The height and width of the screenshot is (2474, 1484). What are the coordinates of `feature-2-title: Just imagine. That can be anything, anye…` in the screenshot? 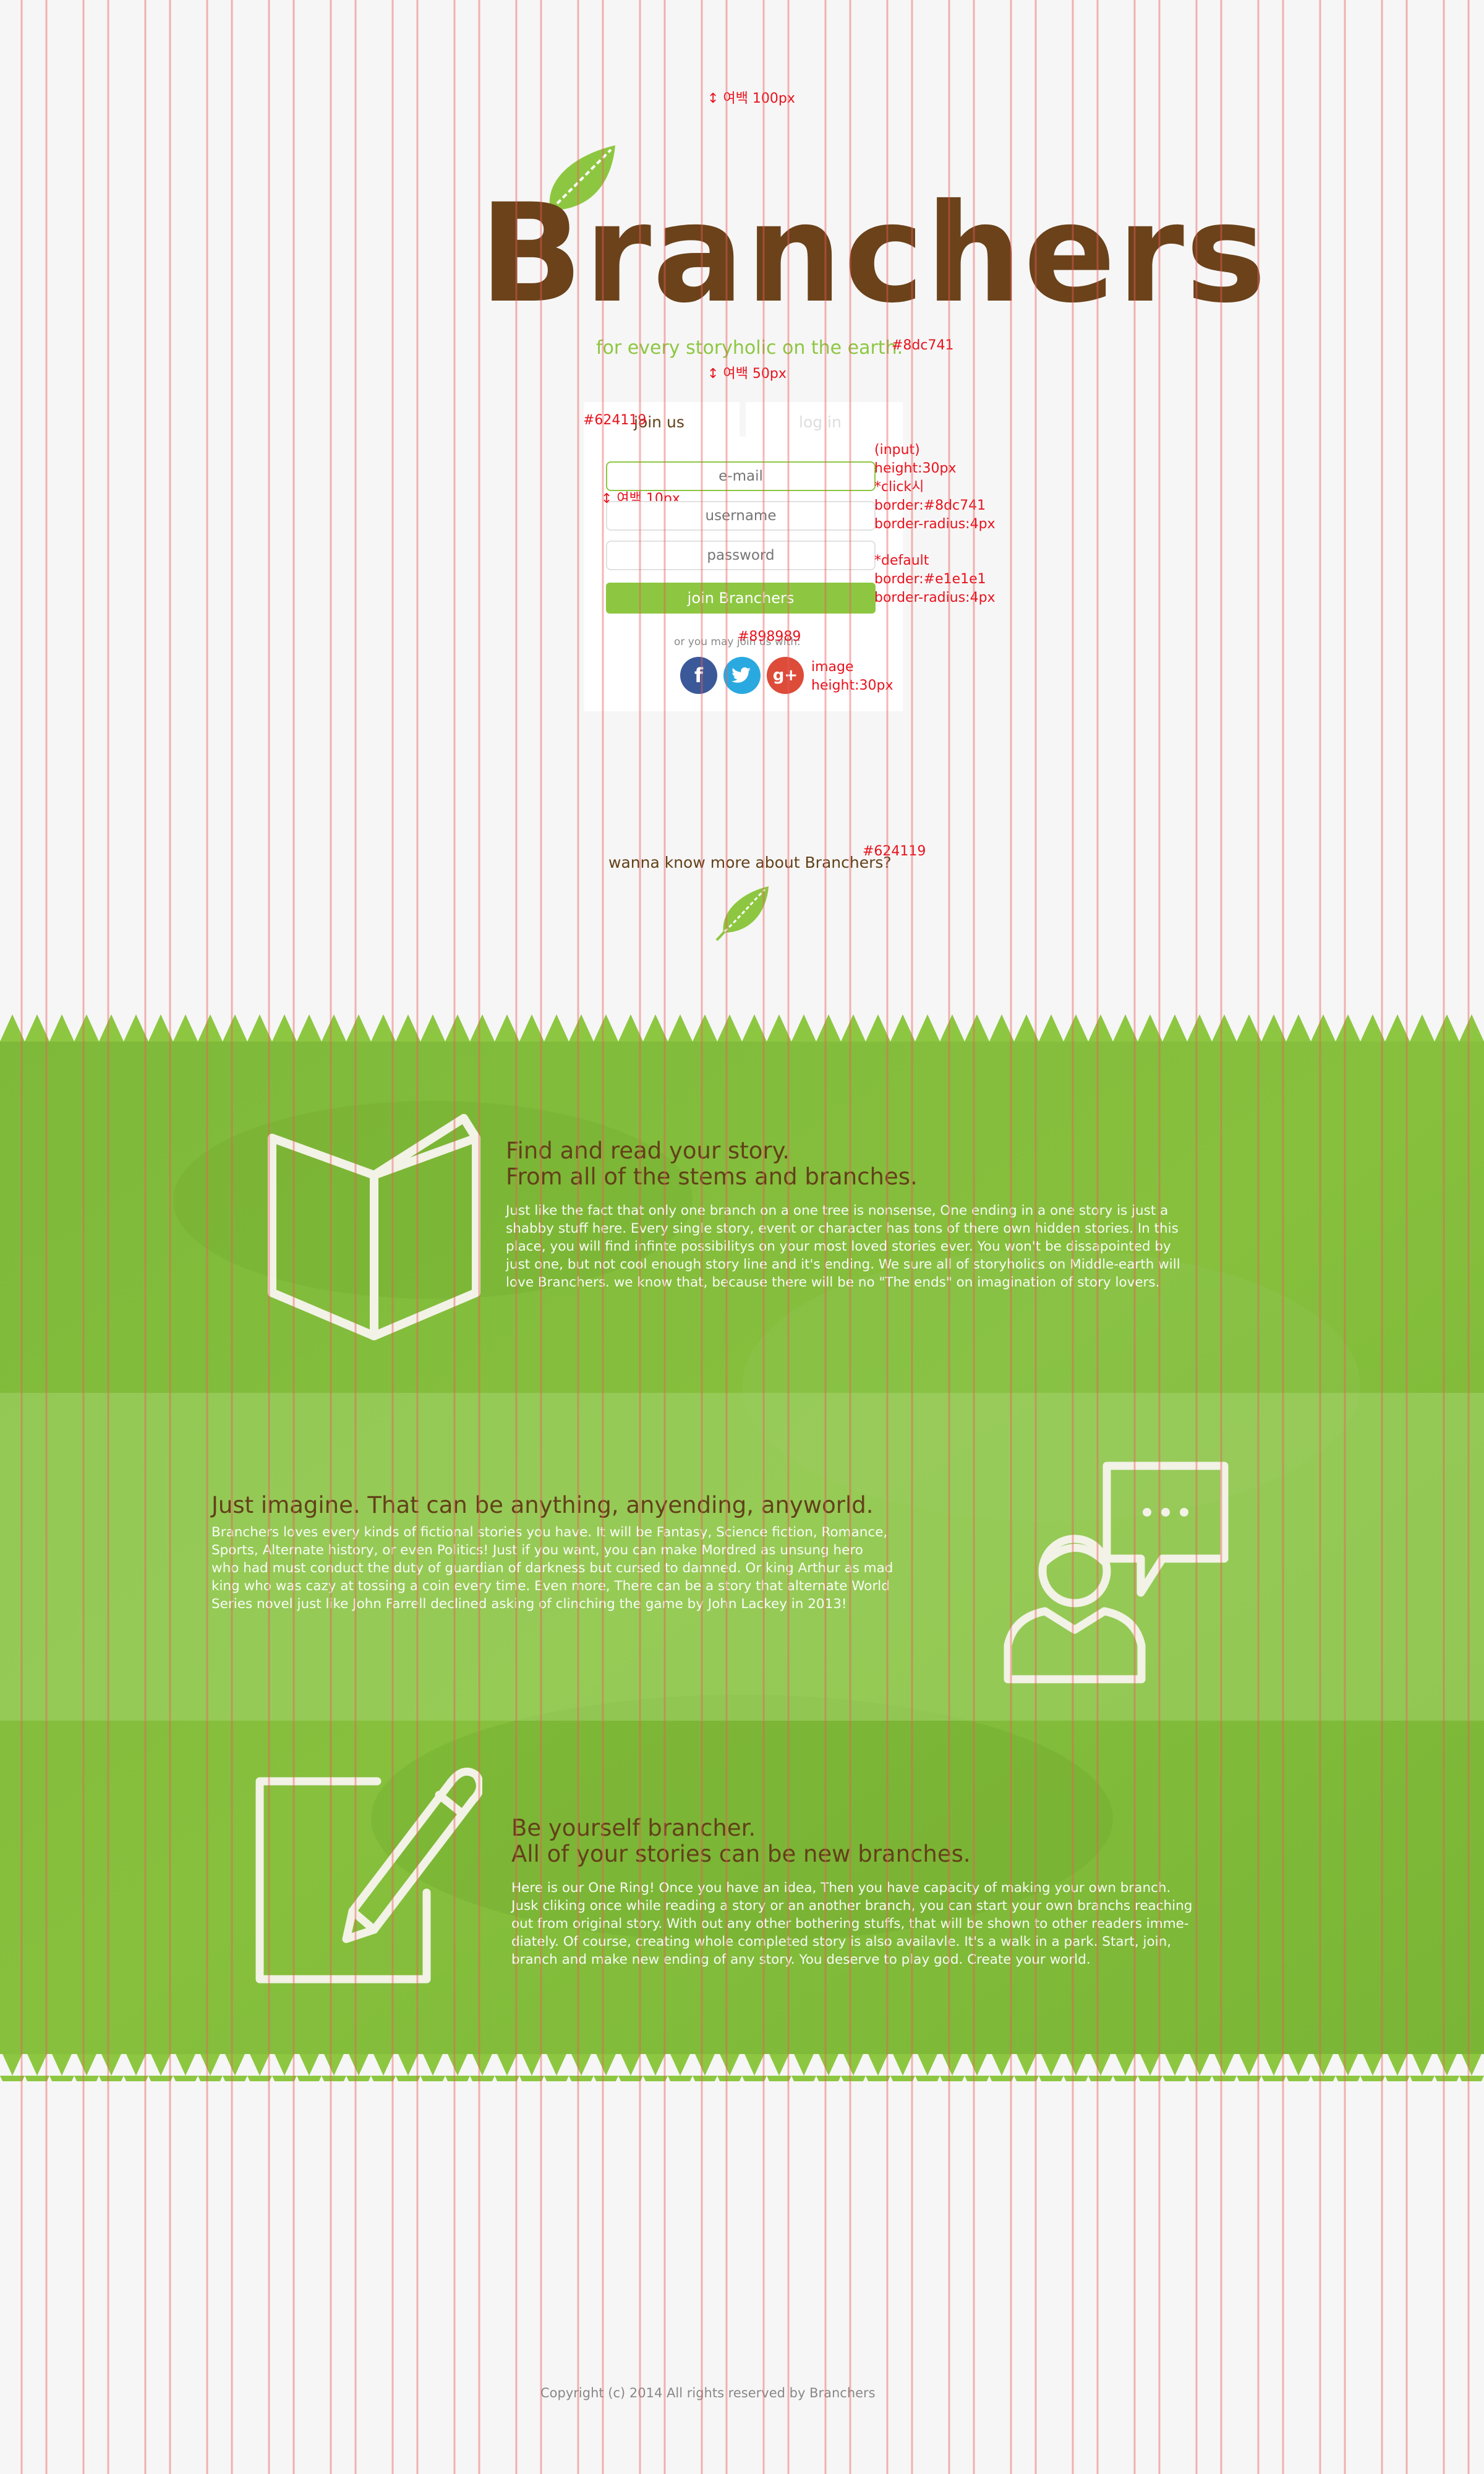 It's located at (542, 1505).